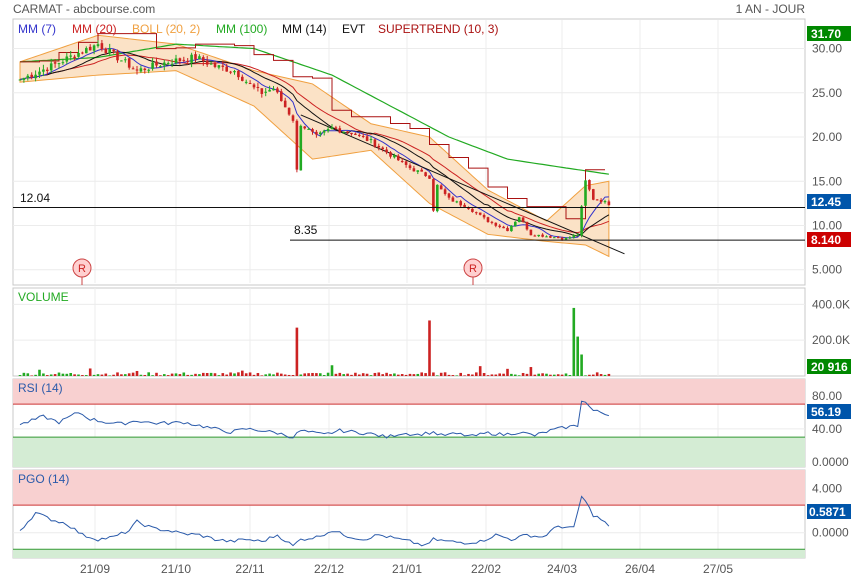 The image size is (855, 585). Describe the element at coordinates (829, 239) in the screenshot. I see `badge-low: 8.140` at that location.